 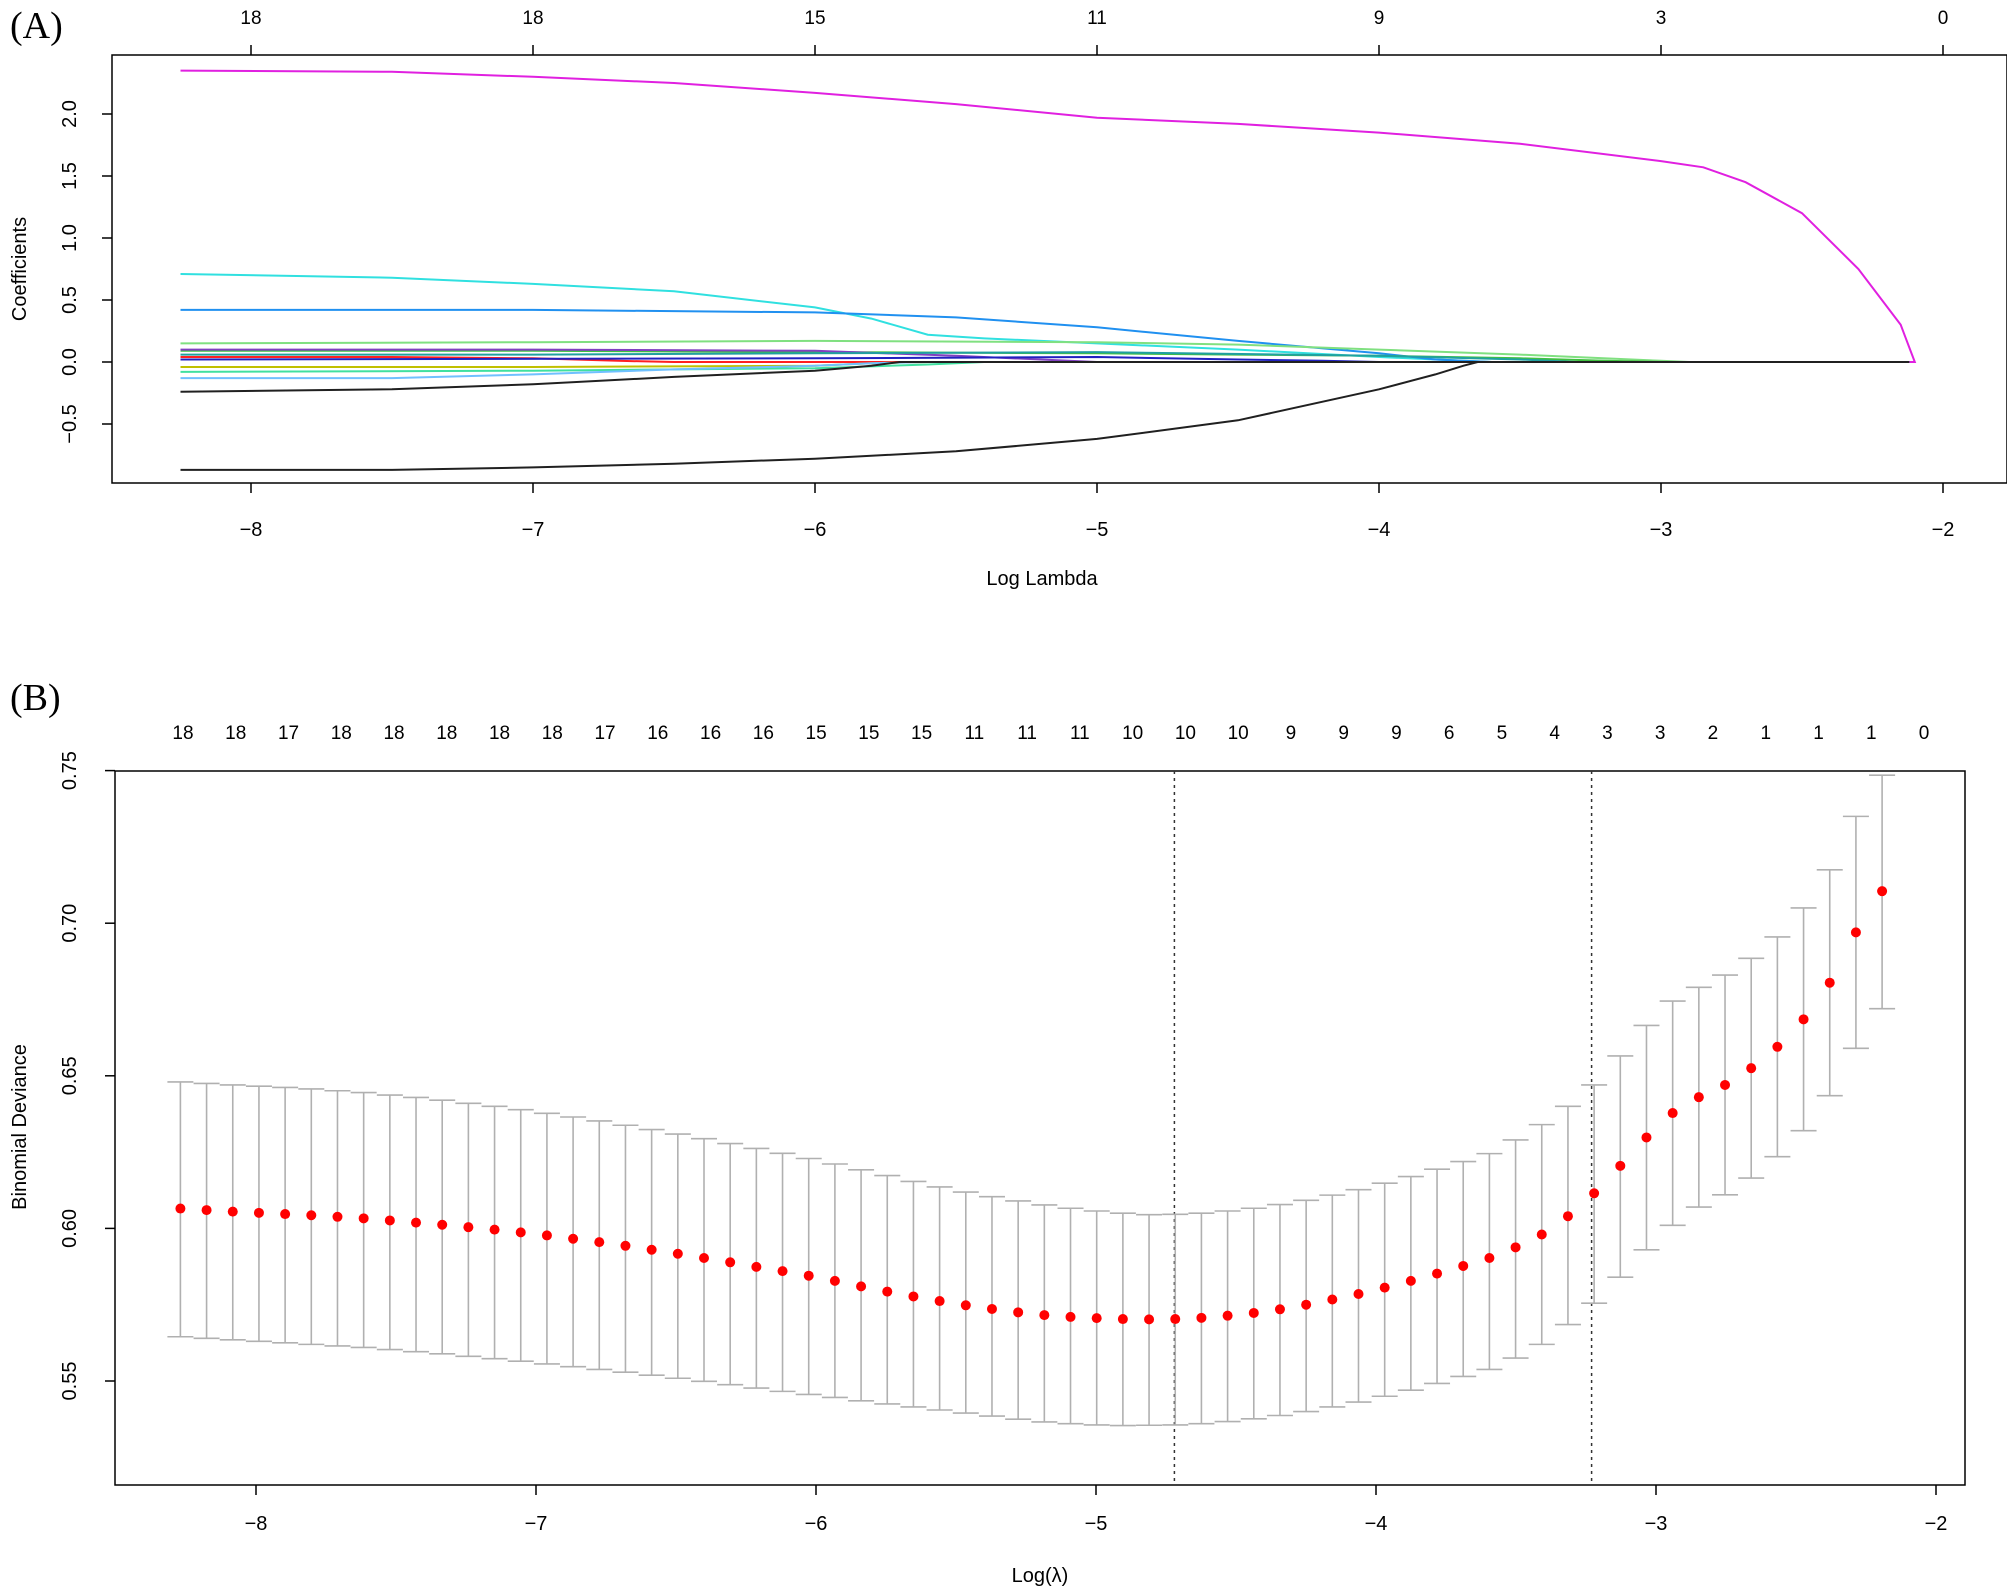 What do you see at coordinates (251, 530) in the screenshot?
I see `panel-a-x-tick-label: −8` at bounding box center [251, 530].